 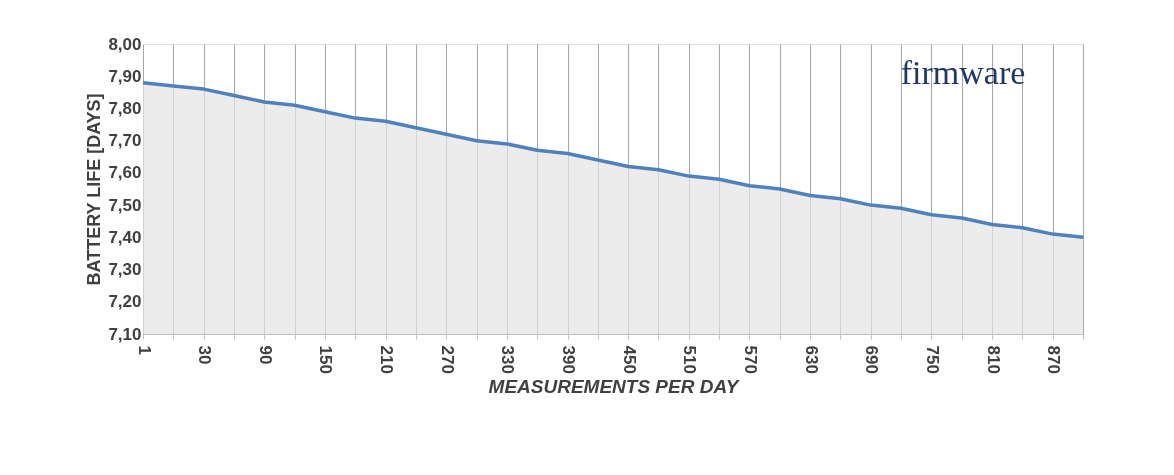 What do you see at coordinates (811, 359) in the screenshot?
I see `x-tick-label: 630` at bounding box center [811, 359].